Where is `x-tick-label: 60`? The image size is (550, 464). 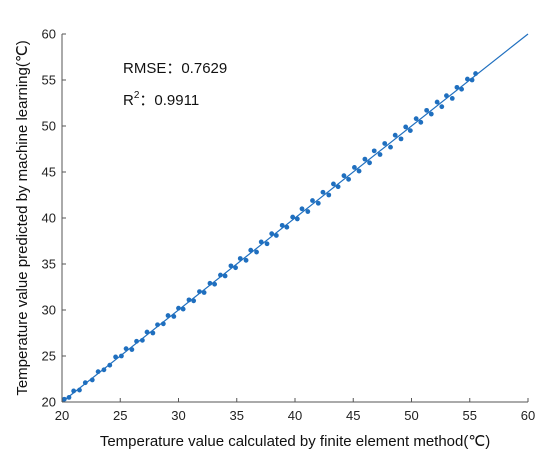
x-tick-label: 60 is located at coordinates (528, 415).